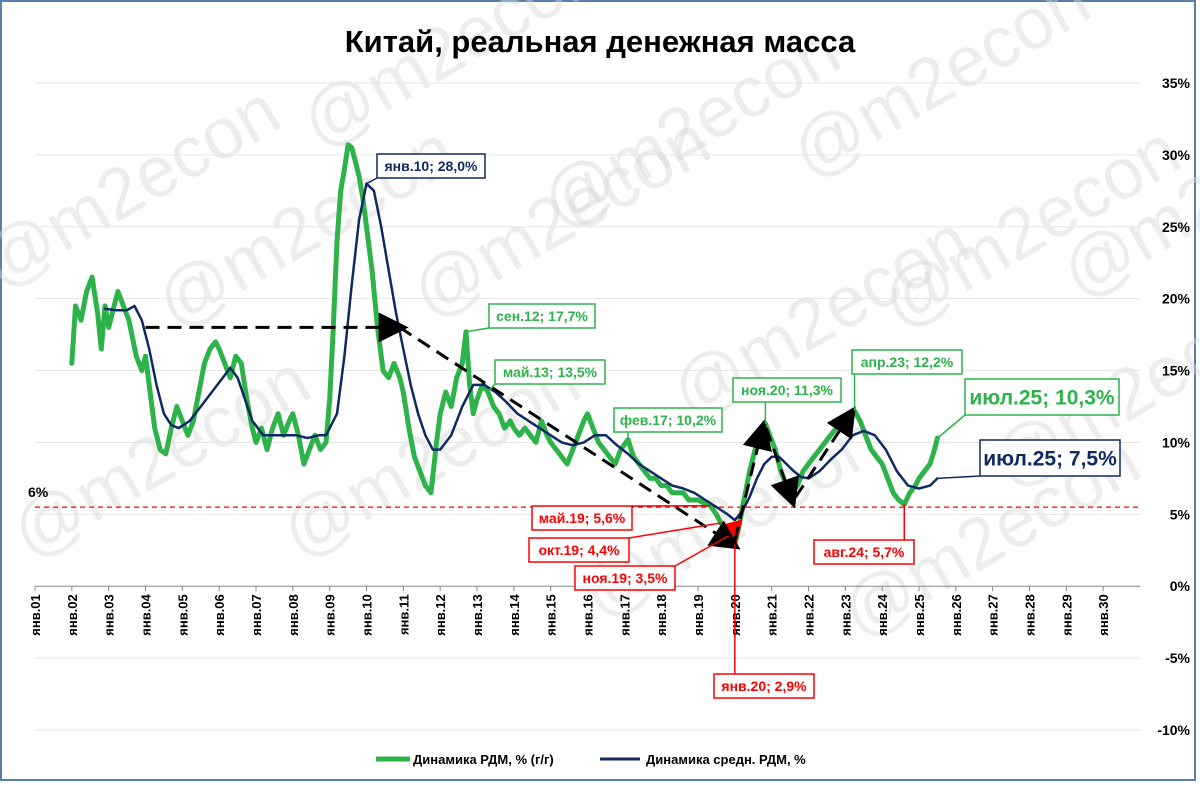  What do you see at coordinates (293, 615) in the screenshot?
I see `x-tick-label: янв.08` at bounding box center [293, 615].